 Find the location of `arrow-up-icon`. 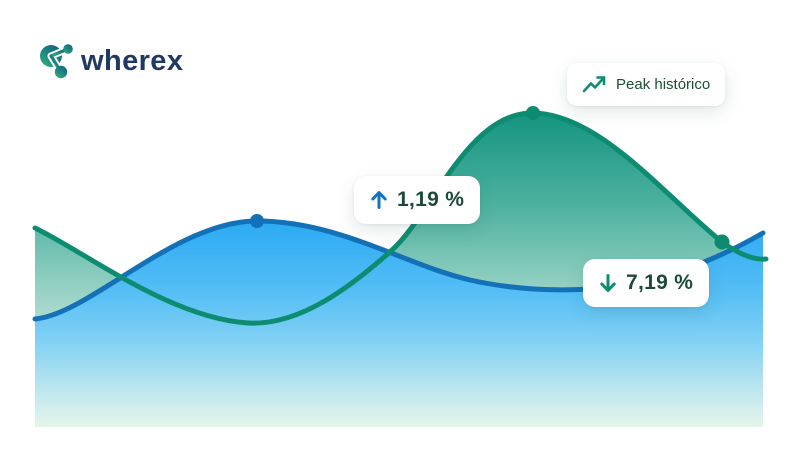

arrow-up-icon is located at coordinates (379, 200).